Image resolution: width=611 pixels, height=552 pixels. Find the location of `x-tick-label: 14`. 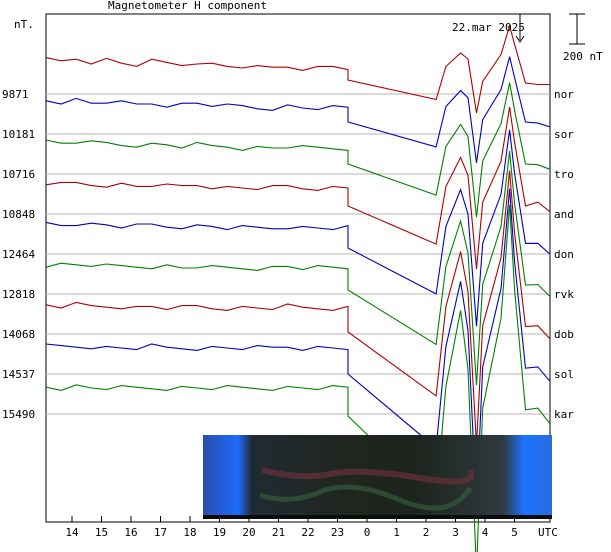

x-tick-label: 14 is located at coordinates (72, 532).